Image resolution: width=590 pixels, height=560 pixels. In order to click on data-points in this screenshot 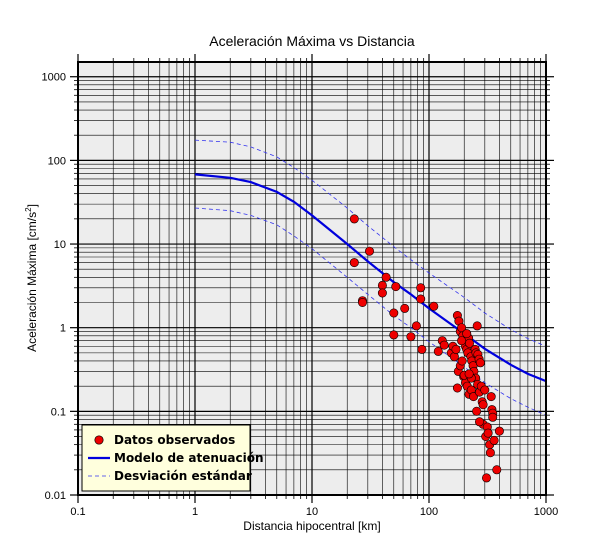, I will do `click(426, 348)`.